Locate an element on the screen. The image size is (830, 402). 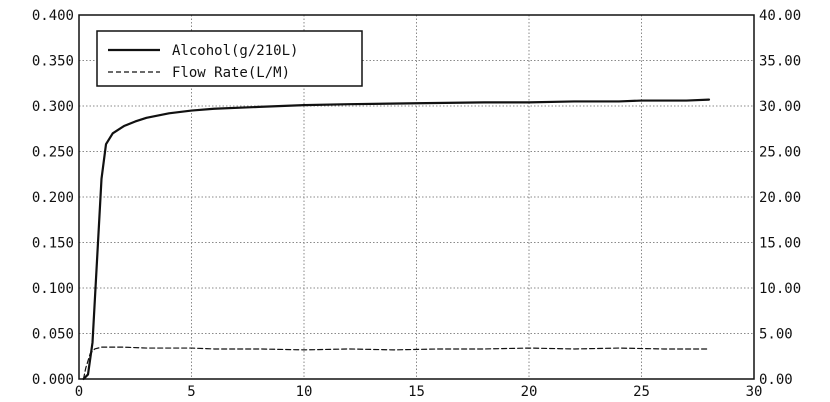
legend: Alcohol(g/210L) Flow Rate(L/M) is located at coordinates (229, 58).